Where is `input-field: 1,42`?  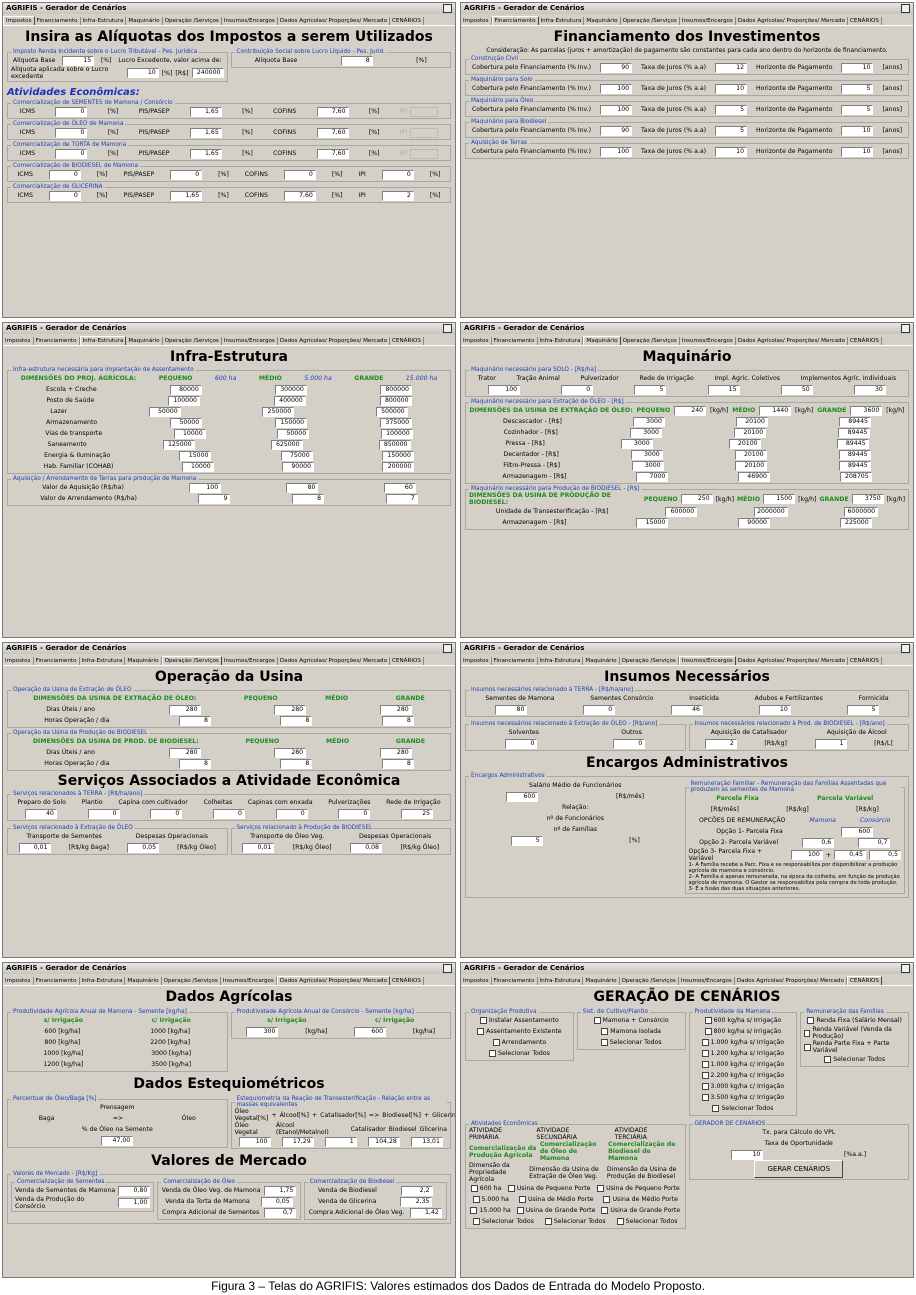
input-field: 1,42 is located at coordinates (425, 1212).